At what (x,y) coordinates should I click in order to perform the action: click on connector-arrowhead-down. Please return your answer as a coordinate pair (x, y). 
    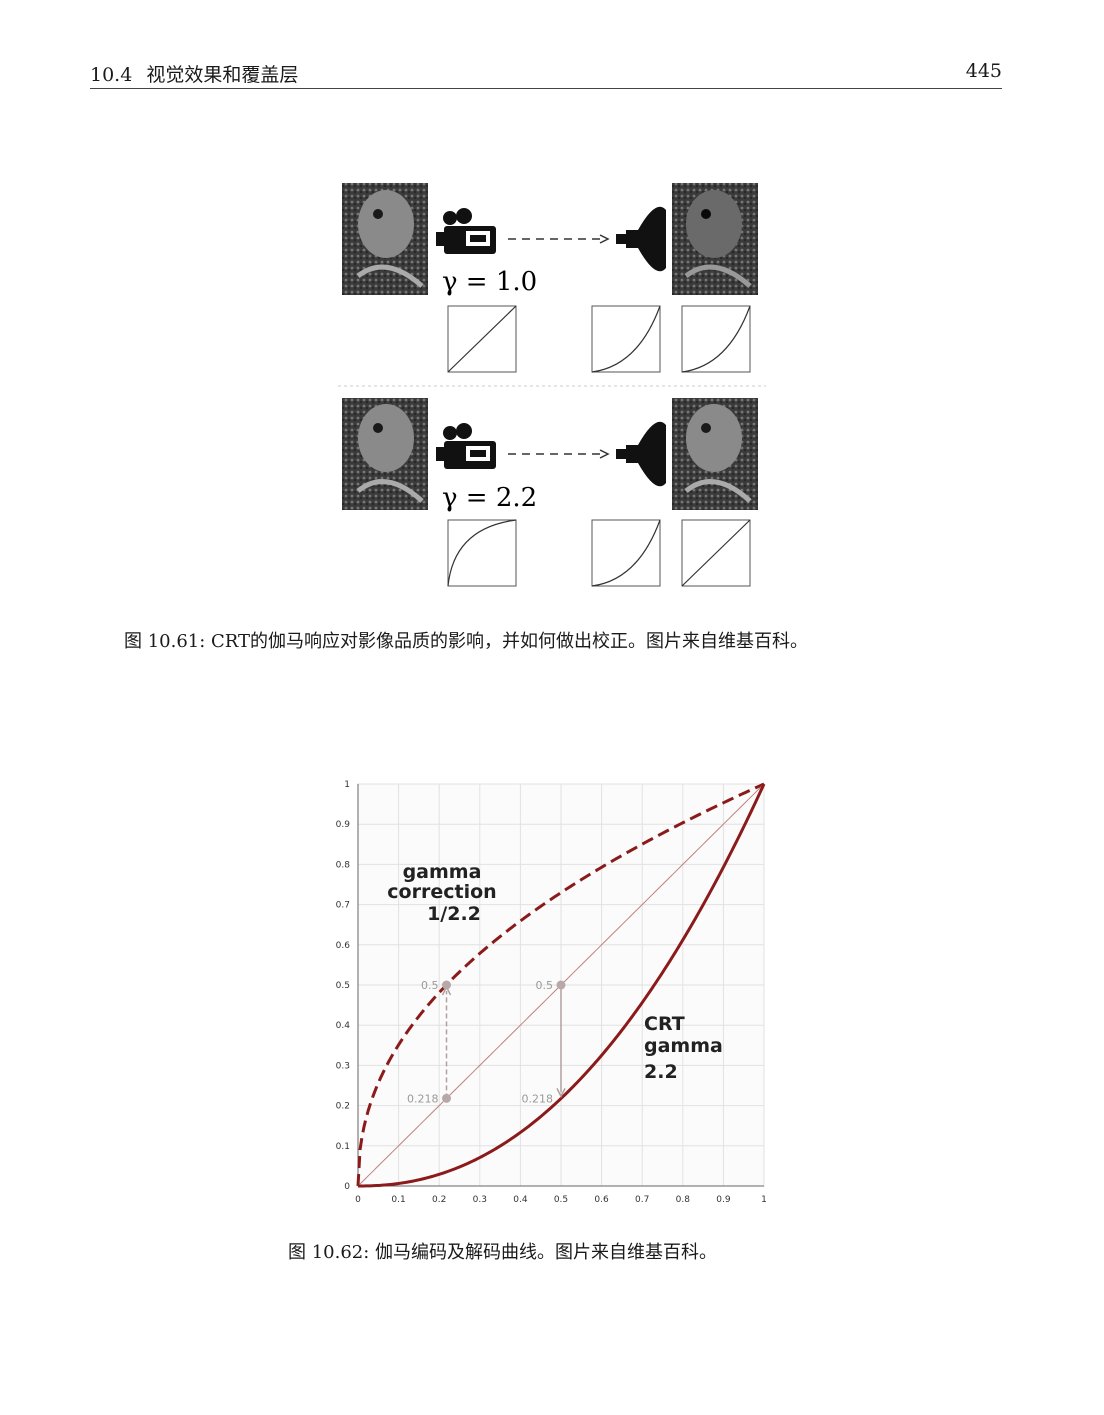
    Looking at the image, I should click on (561, 1093).